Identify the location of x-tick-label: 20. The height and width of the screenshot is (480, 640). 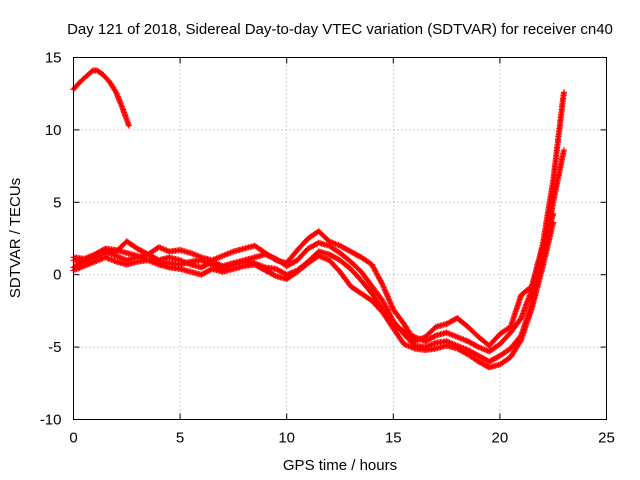
(500, 438).